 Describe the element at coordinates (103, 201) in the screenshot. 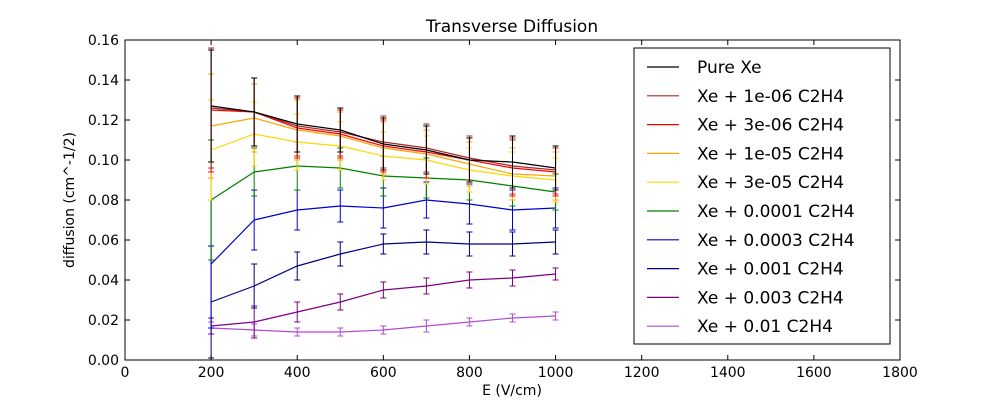

I see `y-tick-label: 0.08` at that location.